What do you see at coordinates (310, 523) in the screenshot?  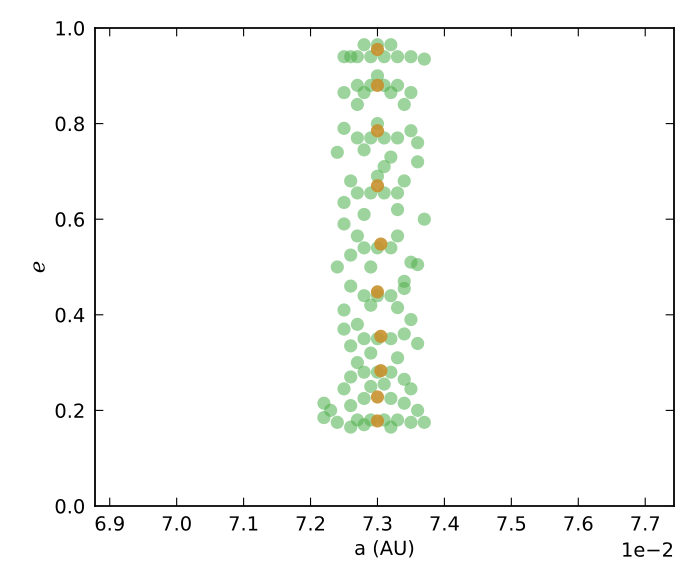 I see `x-tick-label: 7.2` at bounding box center [310, 523].